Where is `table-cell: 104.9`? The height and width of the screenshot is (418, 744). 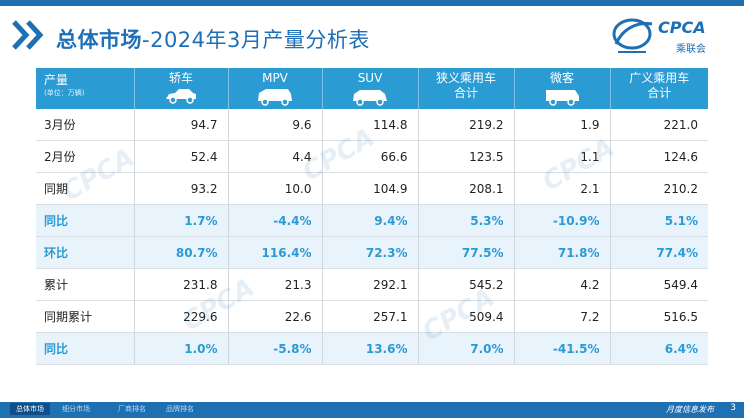 table-cell: 104.9 is located at coordinates (369, 188).